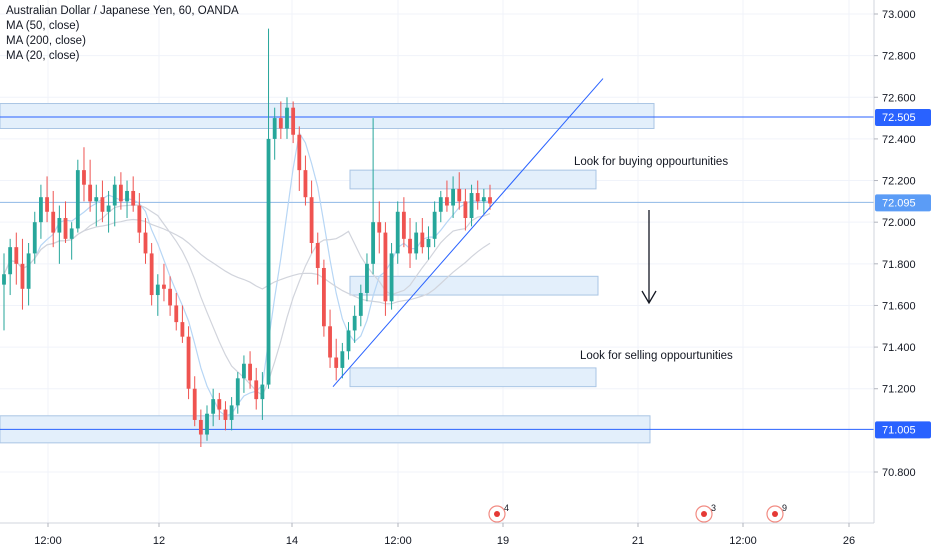 This screenshot has height=550, width=932. What do you see at coordinates (899, 15) in the screenshot?
I see `y-axis-tick-label: 73.000` at bounding box center [899, 15].